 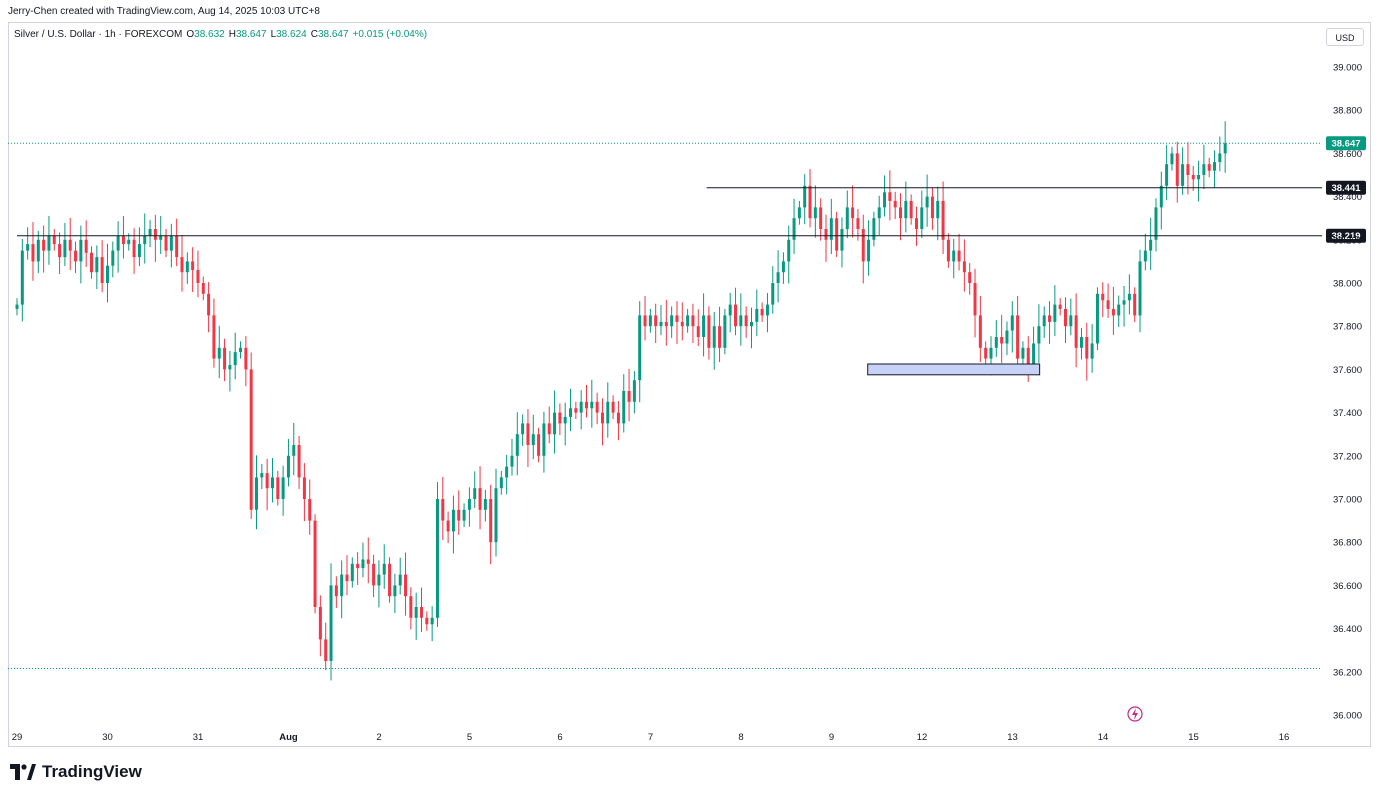 I want to click on price-tick-label: 38.600, so click(x=1347, y=154).